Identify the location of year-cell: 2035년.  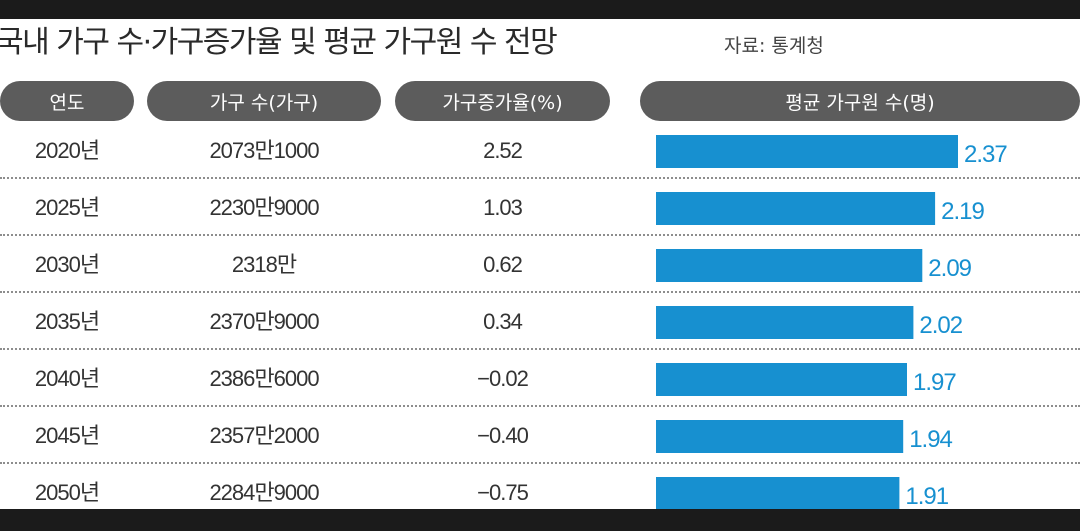
(67, 321).